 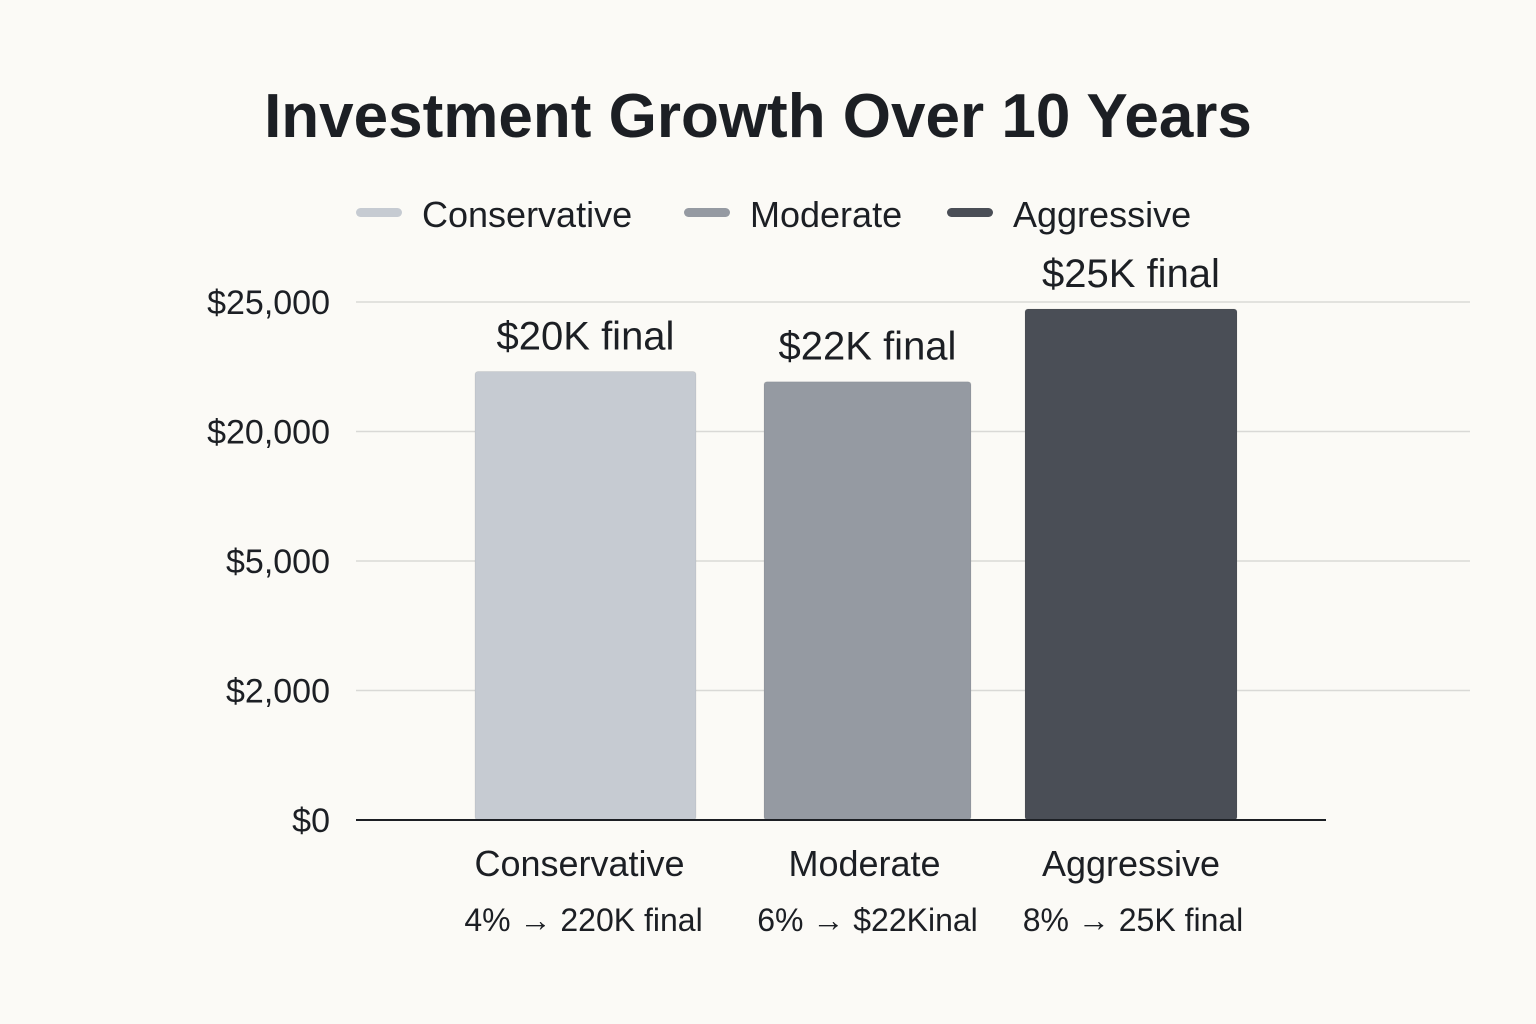 What do you see at coordinates (278, 692) in the screenshot?
I see `y-tick-label: $2,000` at bounding box center [278, 692].